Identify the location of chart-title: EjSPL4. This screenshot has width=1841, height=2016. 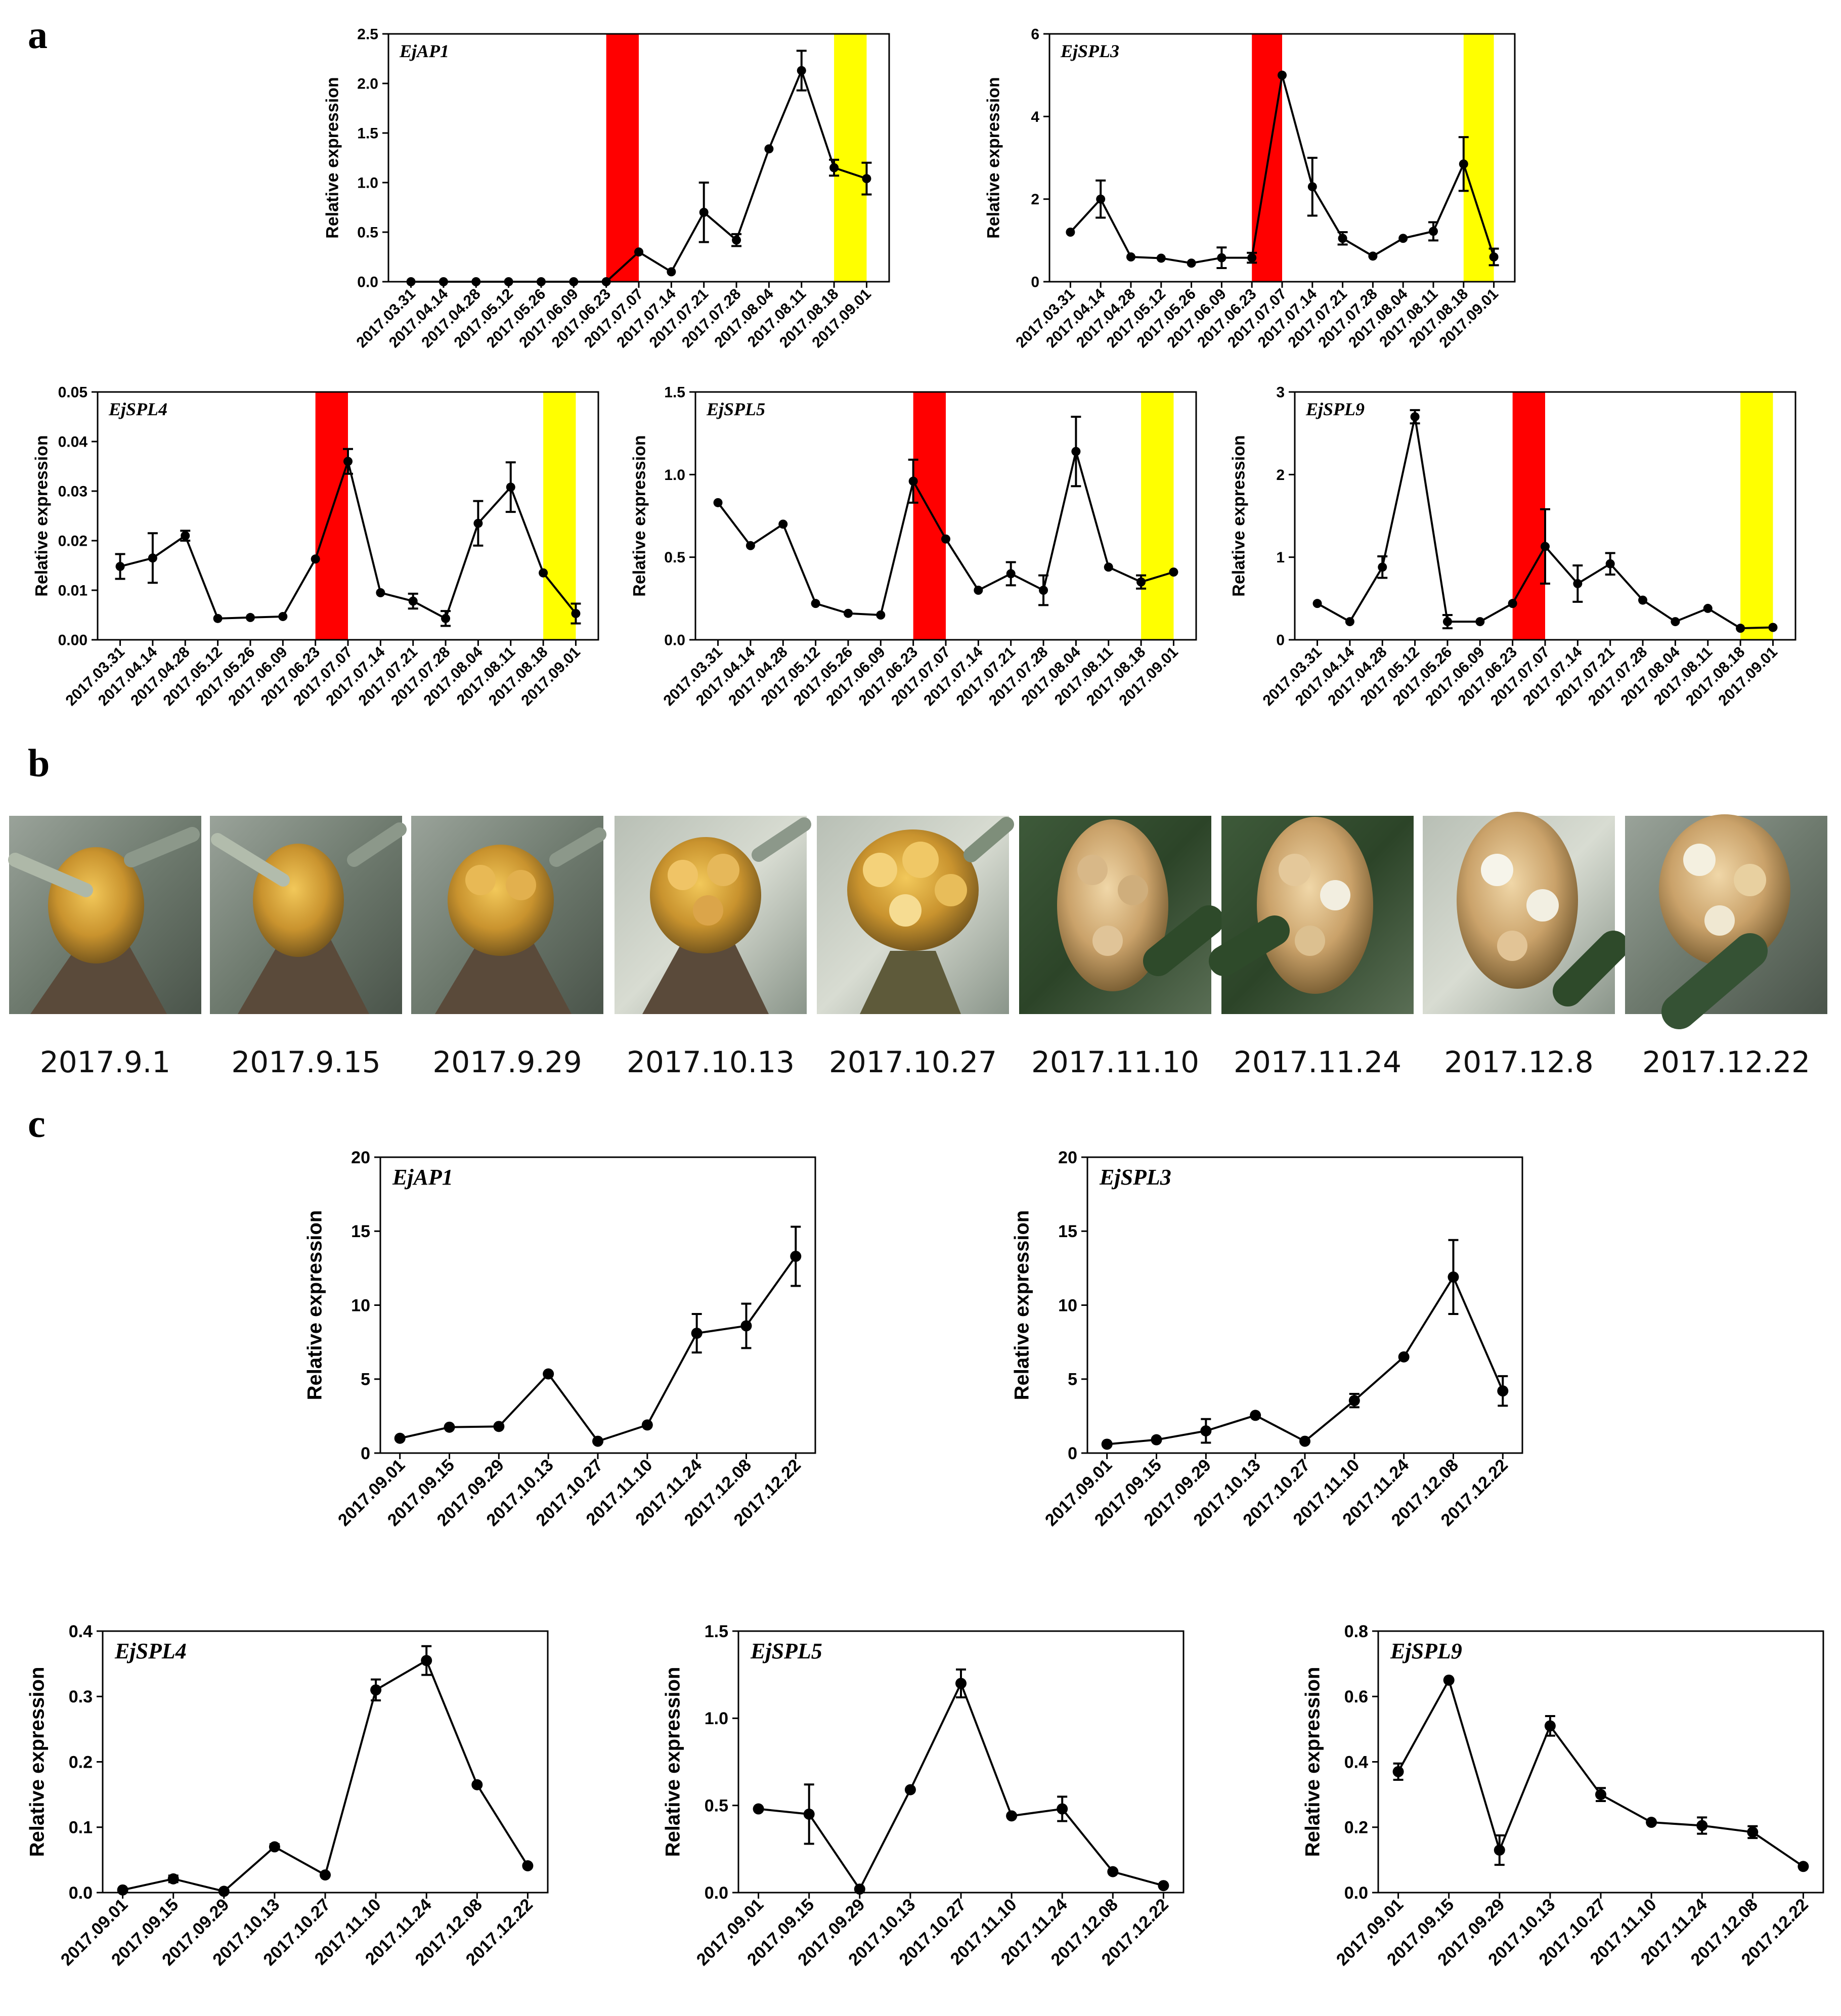
(137, 409).